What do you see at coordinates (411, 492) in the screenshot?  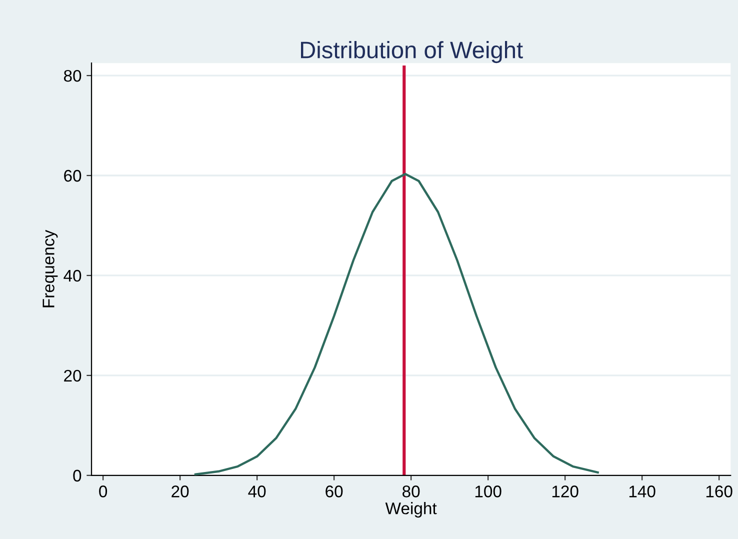 I see `x-tick-label: 80` at bounding box center [411, 492].